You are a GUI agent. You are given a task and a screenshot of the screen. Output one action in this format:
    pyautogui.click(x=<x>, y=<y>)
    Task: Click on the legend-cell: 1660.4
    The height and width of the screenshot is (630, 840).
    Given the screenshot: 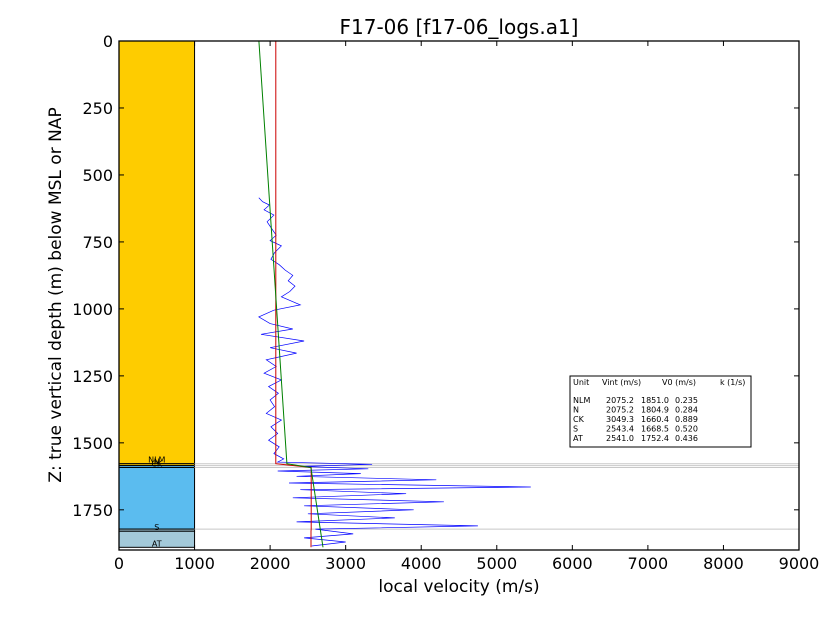 What is the action you would take?
    pyautogui.click(x=655, y=419)
    